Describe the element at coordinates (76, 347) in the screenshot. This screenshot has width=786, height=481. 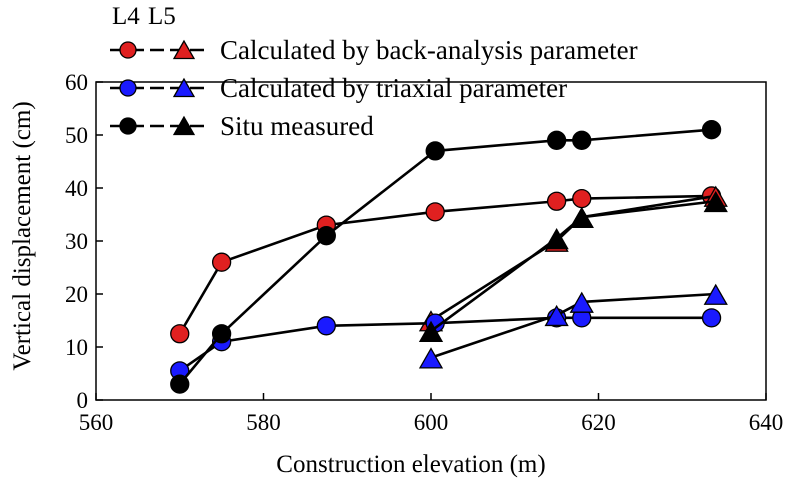
I see `y-tick-label: 10` at that location.